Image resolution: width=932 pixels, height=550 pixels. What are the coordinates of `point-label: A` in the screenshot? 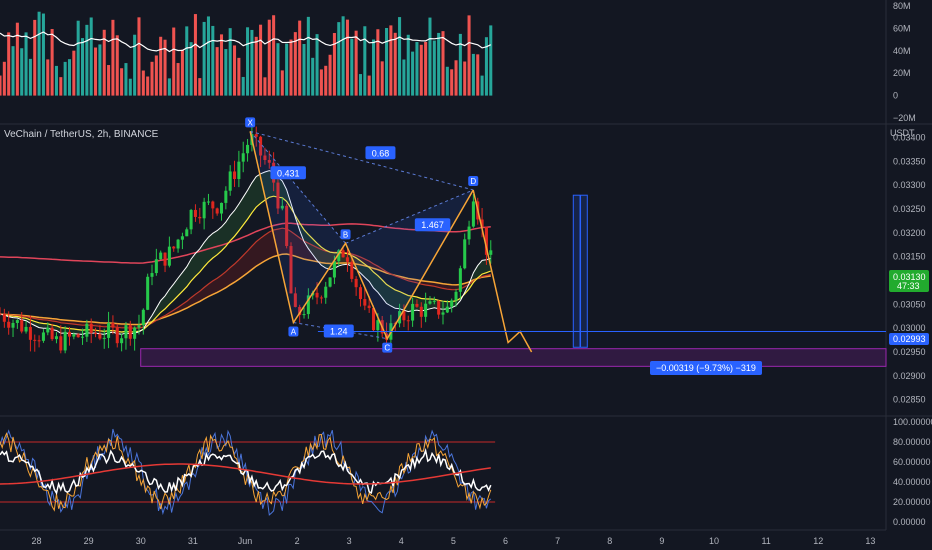 It's located at (294, 331).